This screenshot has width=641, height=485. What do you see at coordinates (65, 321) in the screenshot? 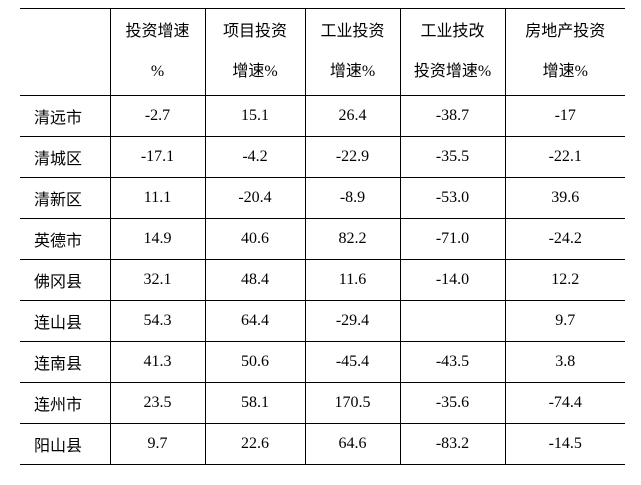
I see `row-name: 连山县` at bounding box center [65, 321].